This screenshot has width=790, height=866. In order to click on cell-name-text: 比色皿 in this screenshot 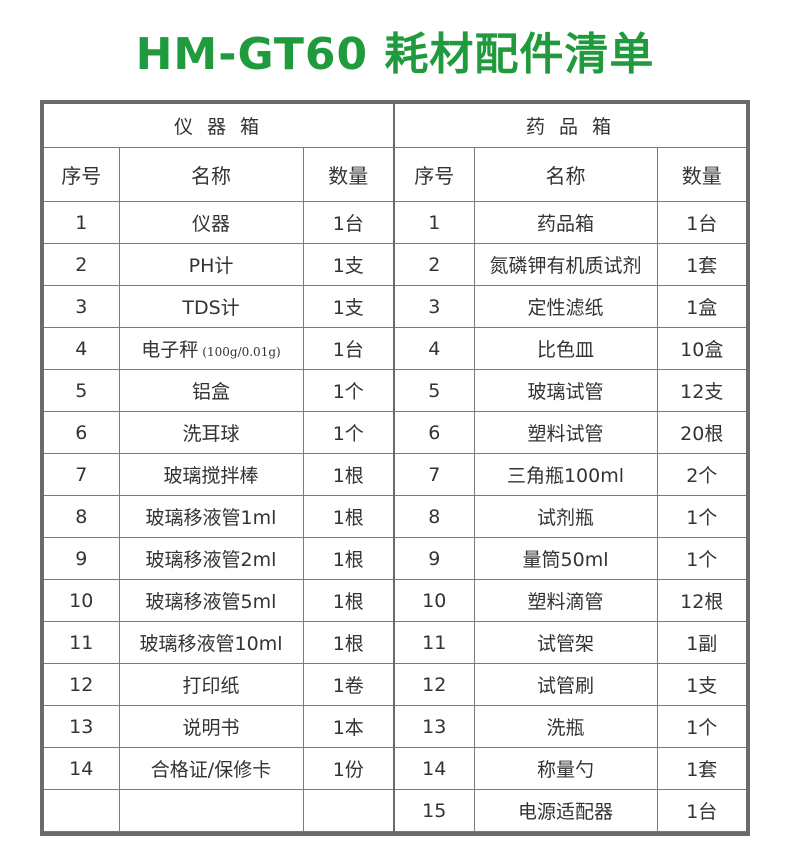, I will do `click(565, 350)`.